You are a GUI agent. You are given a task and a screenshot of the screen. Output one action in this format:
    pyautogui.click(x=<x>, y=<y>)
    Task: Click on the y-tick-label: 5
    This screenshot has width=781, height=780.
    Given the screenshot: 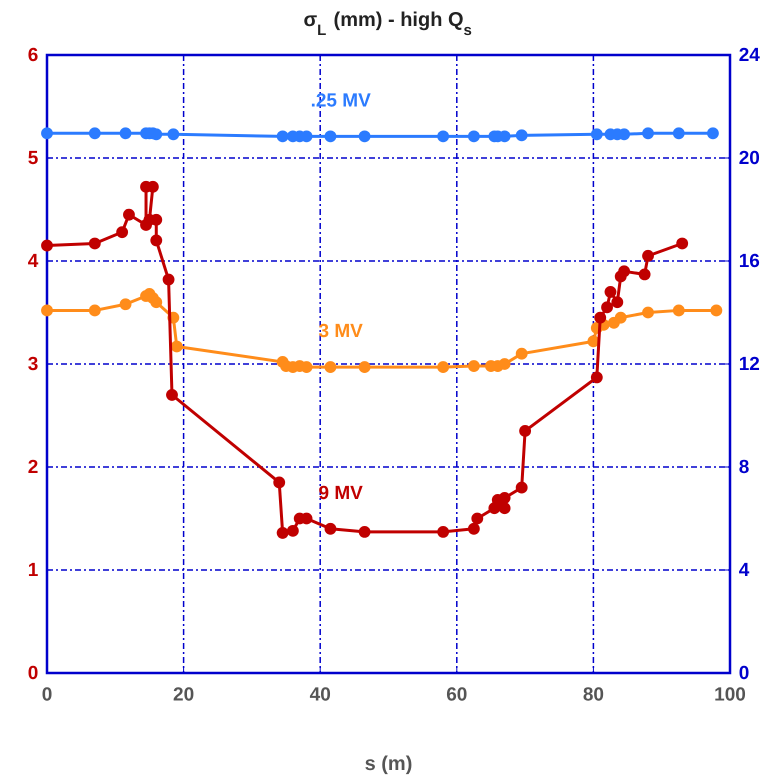 What is the action you would take?
    pyautogui.click(x=33, y=159)
    